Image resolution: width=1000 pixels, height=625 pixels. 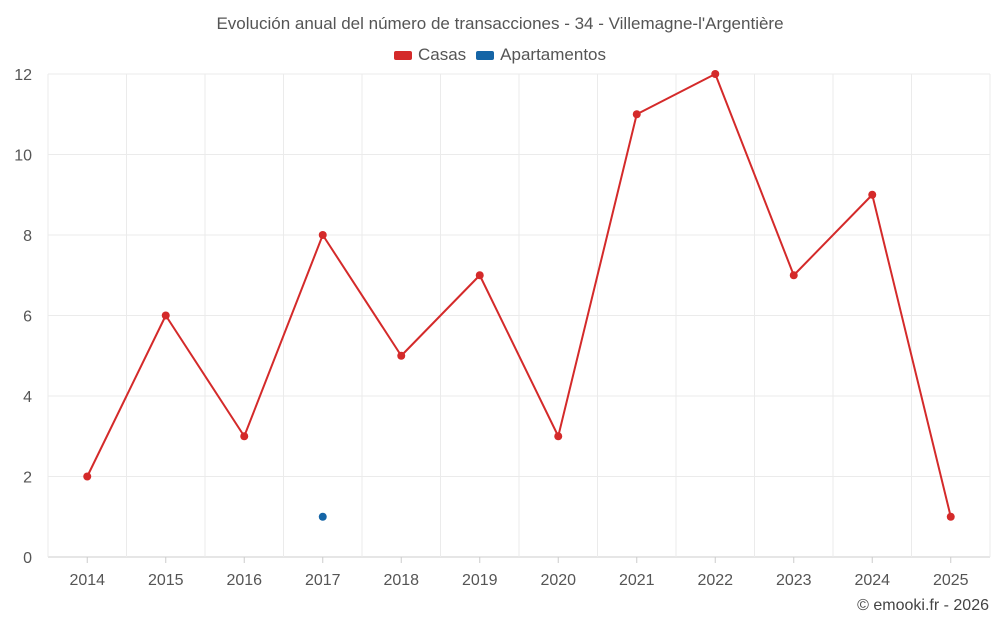 What do you see at coordinates (23, 156) in the screenshot?
I see `y-tick-label: 10` at bounding box center [23, 156].